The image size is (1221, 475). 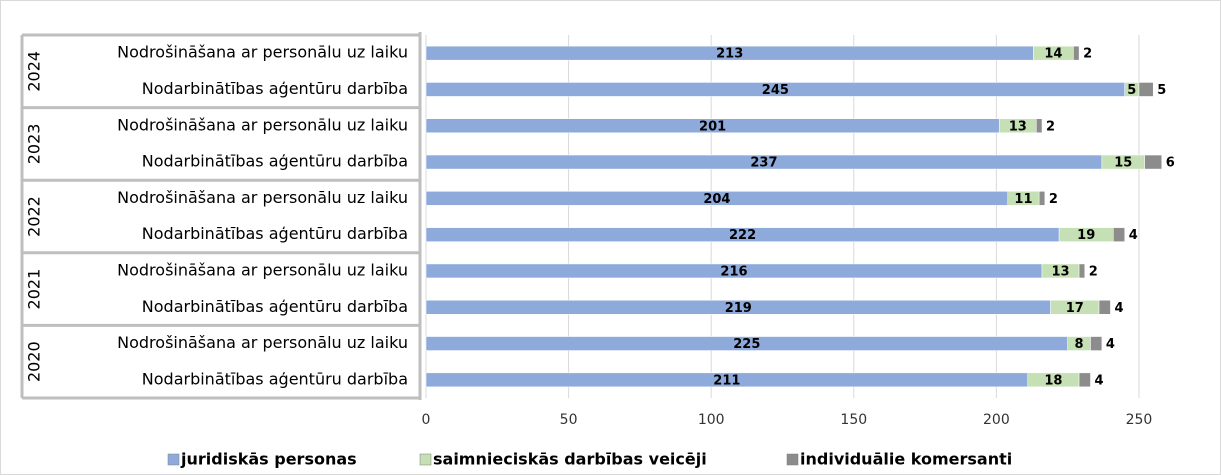 I want to click on data-label: 222, so click(x=742, y=235).